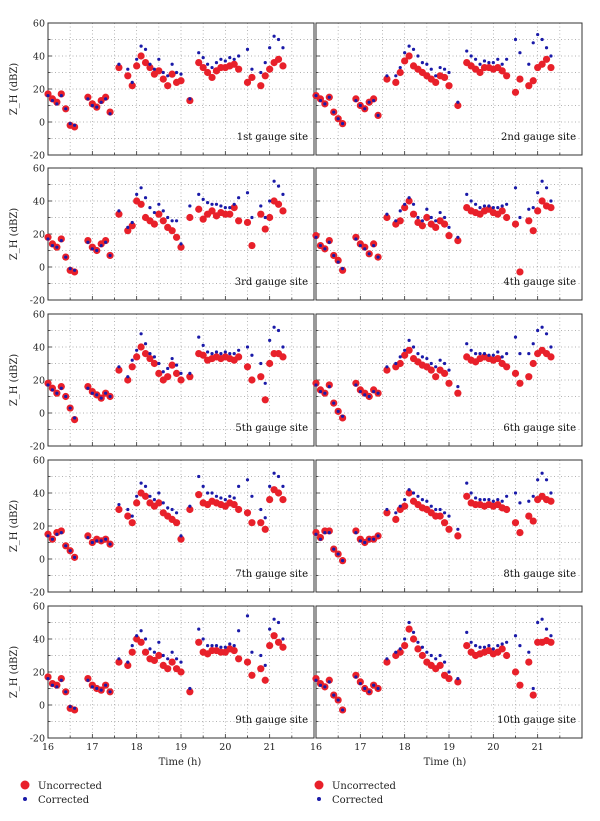  What do you see at coordinates (447, 234) in the screenshot?
I see `scatter-panel: 4th gauge site` at bounding box center [447, 234].